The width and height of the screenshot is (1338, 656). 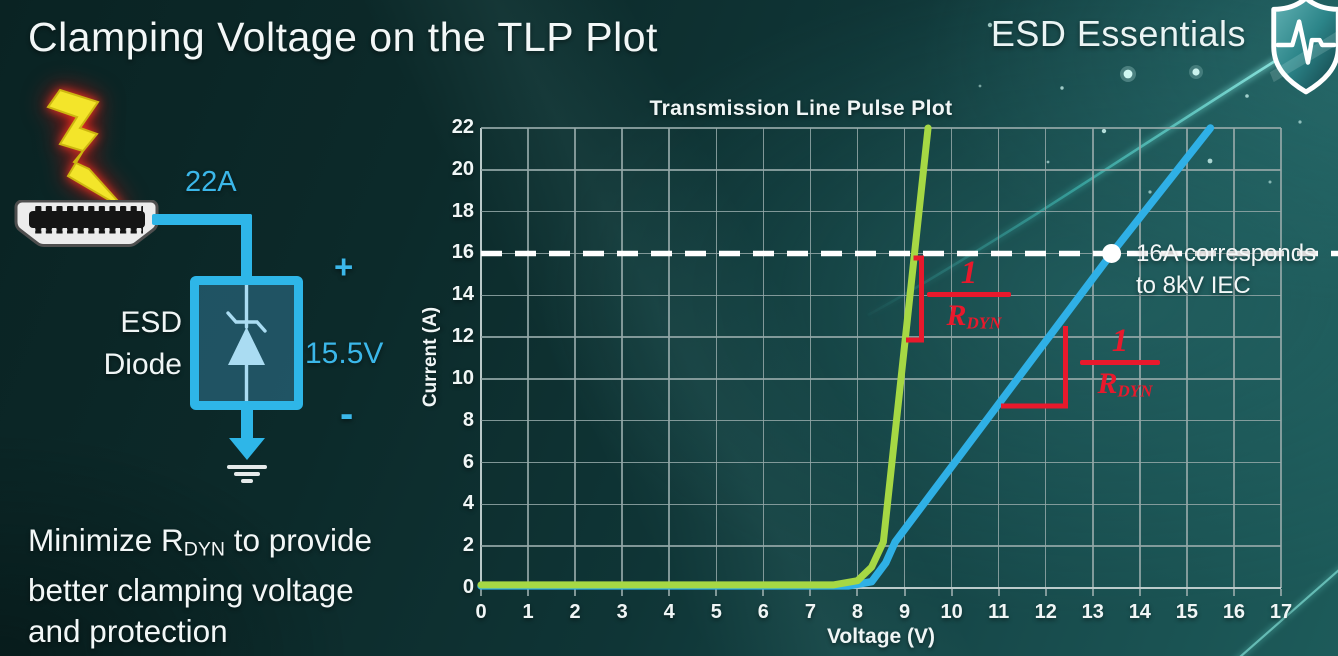 What do you see at coordinates (915, 299) in the screenshot?
I see `slope-bracket-green` at bounding box center [915, 299].